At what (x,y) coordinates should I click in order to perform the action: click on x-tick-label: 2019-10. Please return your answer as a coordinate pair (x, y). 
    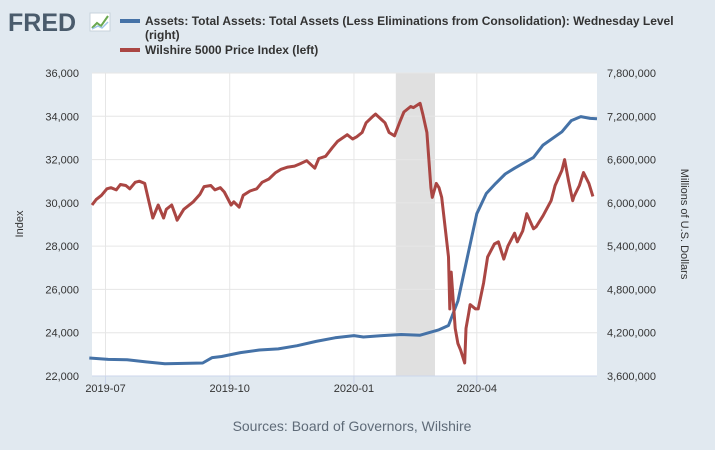
    Looking at the image, I should click on (230, 389).